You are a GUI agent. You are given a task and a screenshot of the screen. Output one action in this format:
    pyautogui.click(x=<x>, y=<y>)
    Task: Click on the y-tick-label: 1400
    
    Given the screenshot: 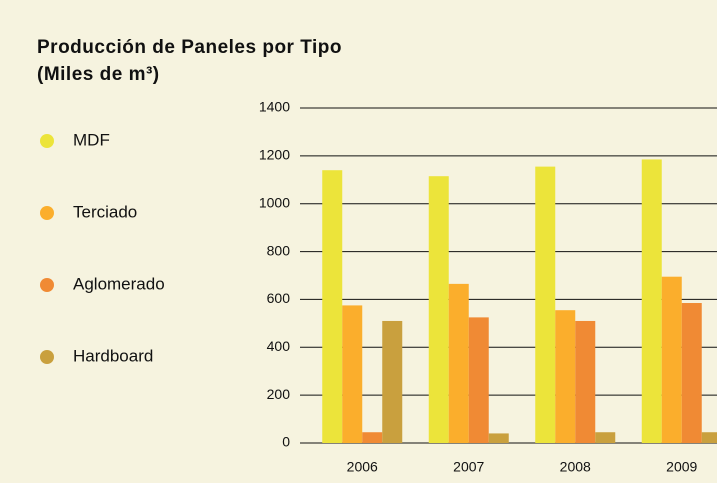 What is the action you would take?
    pyautogui.click(x=274, y=107)
    